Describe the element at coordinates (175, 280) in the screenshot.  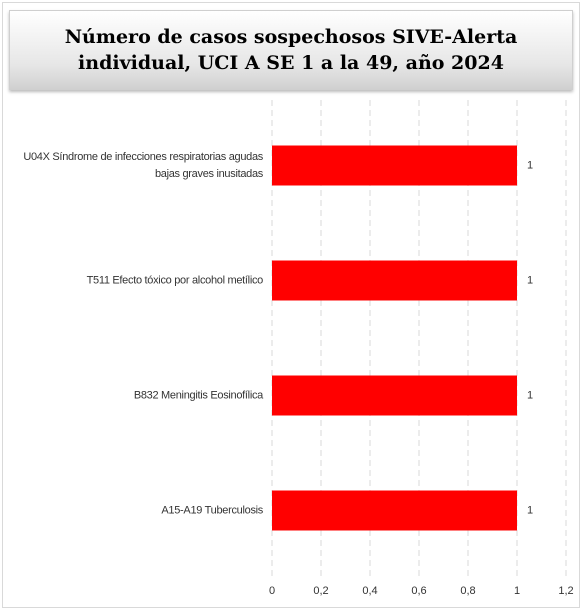
I see `y-tick-label: T511 Efecto tóxico por alcohol metílico` at that location.